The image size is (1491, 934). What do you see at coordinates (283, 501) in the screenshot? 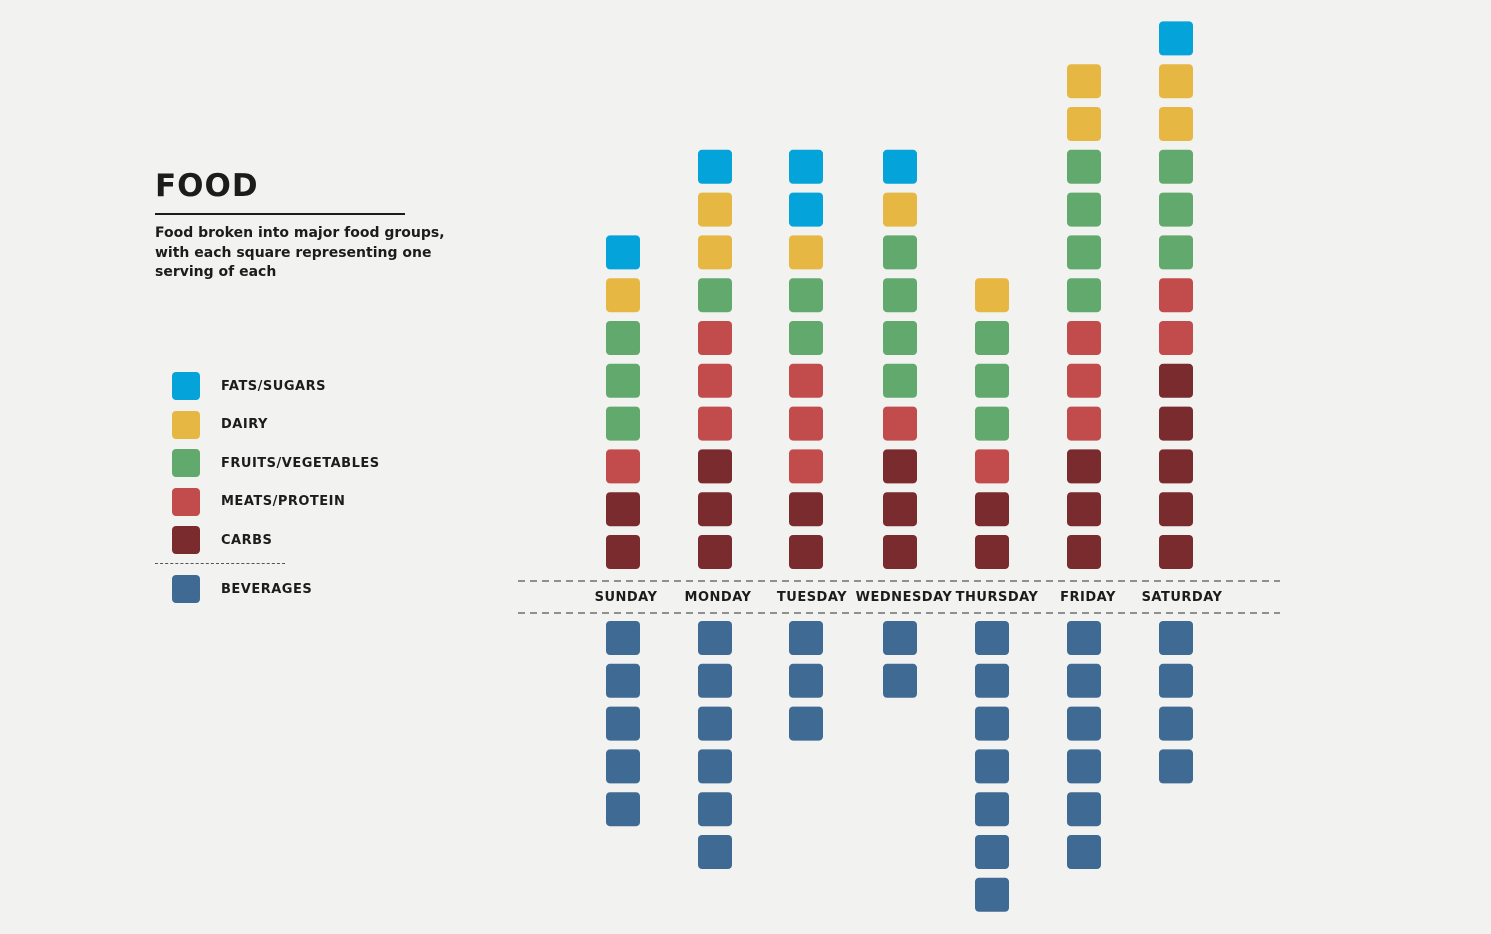
I see `legend-label-meats: MEATS/PROTEIN` at bounding box center [283, 501].